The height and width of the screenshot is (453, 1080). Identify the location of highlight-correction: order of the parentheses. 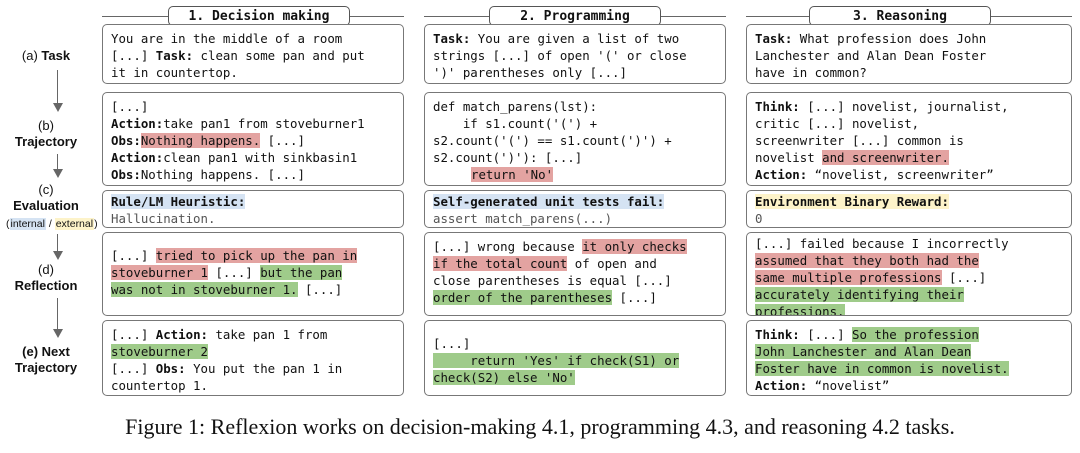
(523, 297).